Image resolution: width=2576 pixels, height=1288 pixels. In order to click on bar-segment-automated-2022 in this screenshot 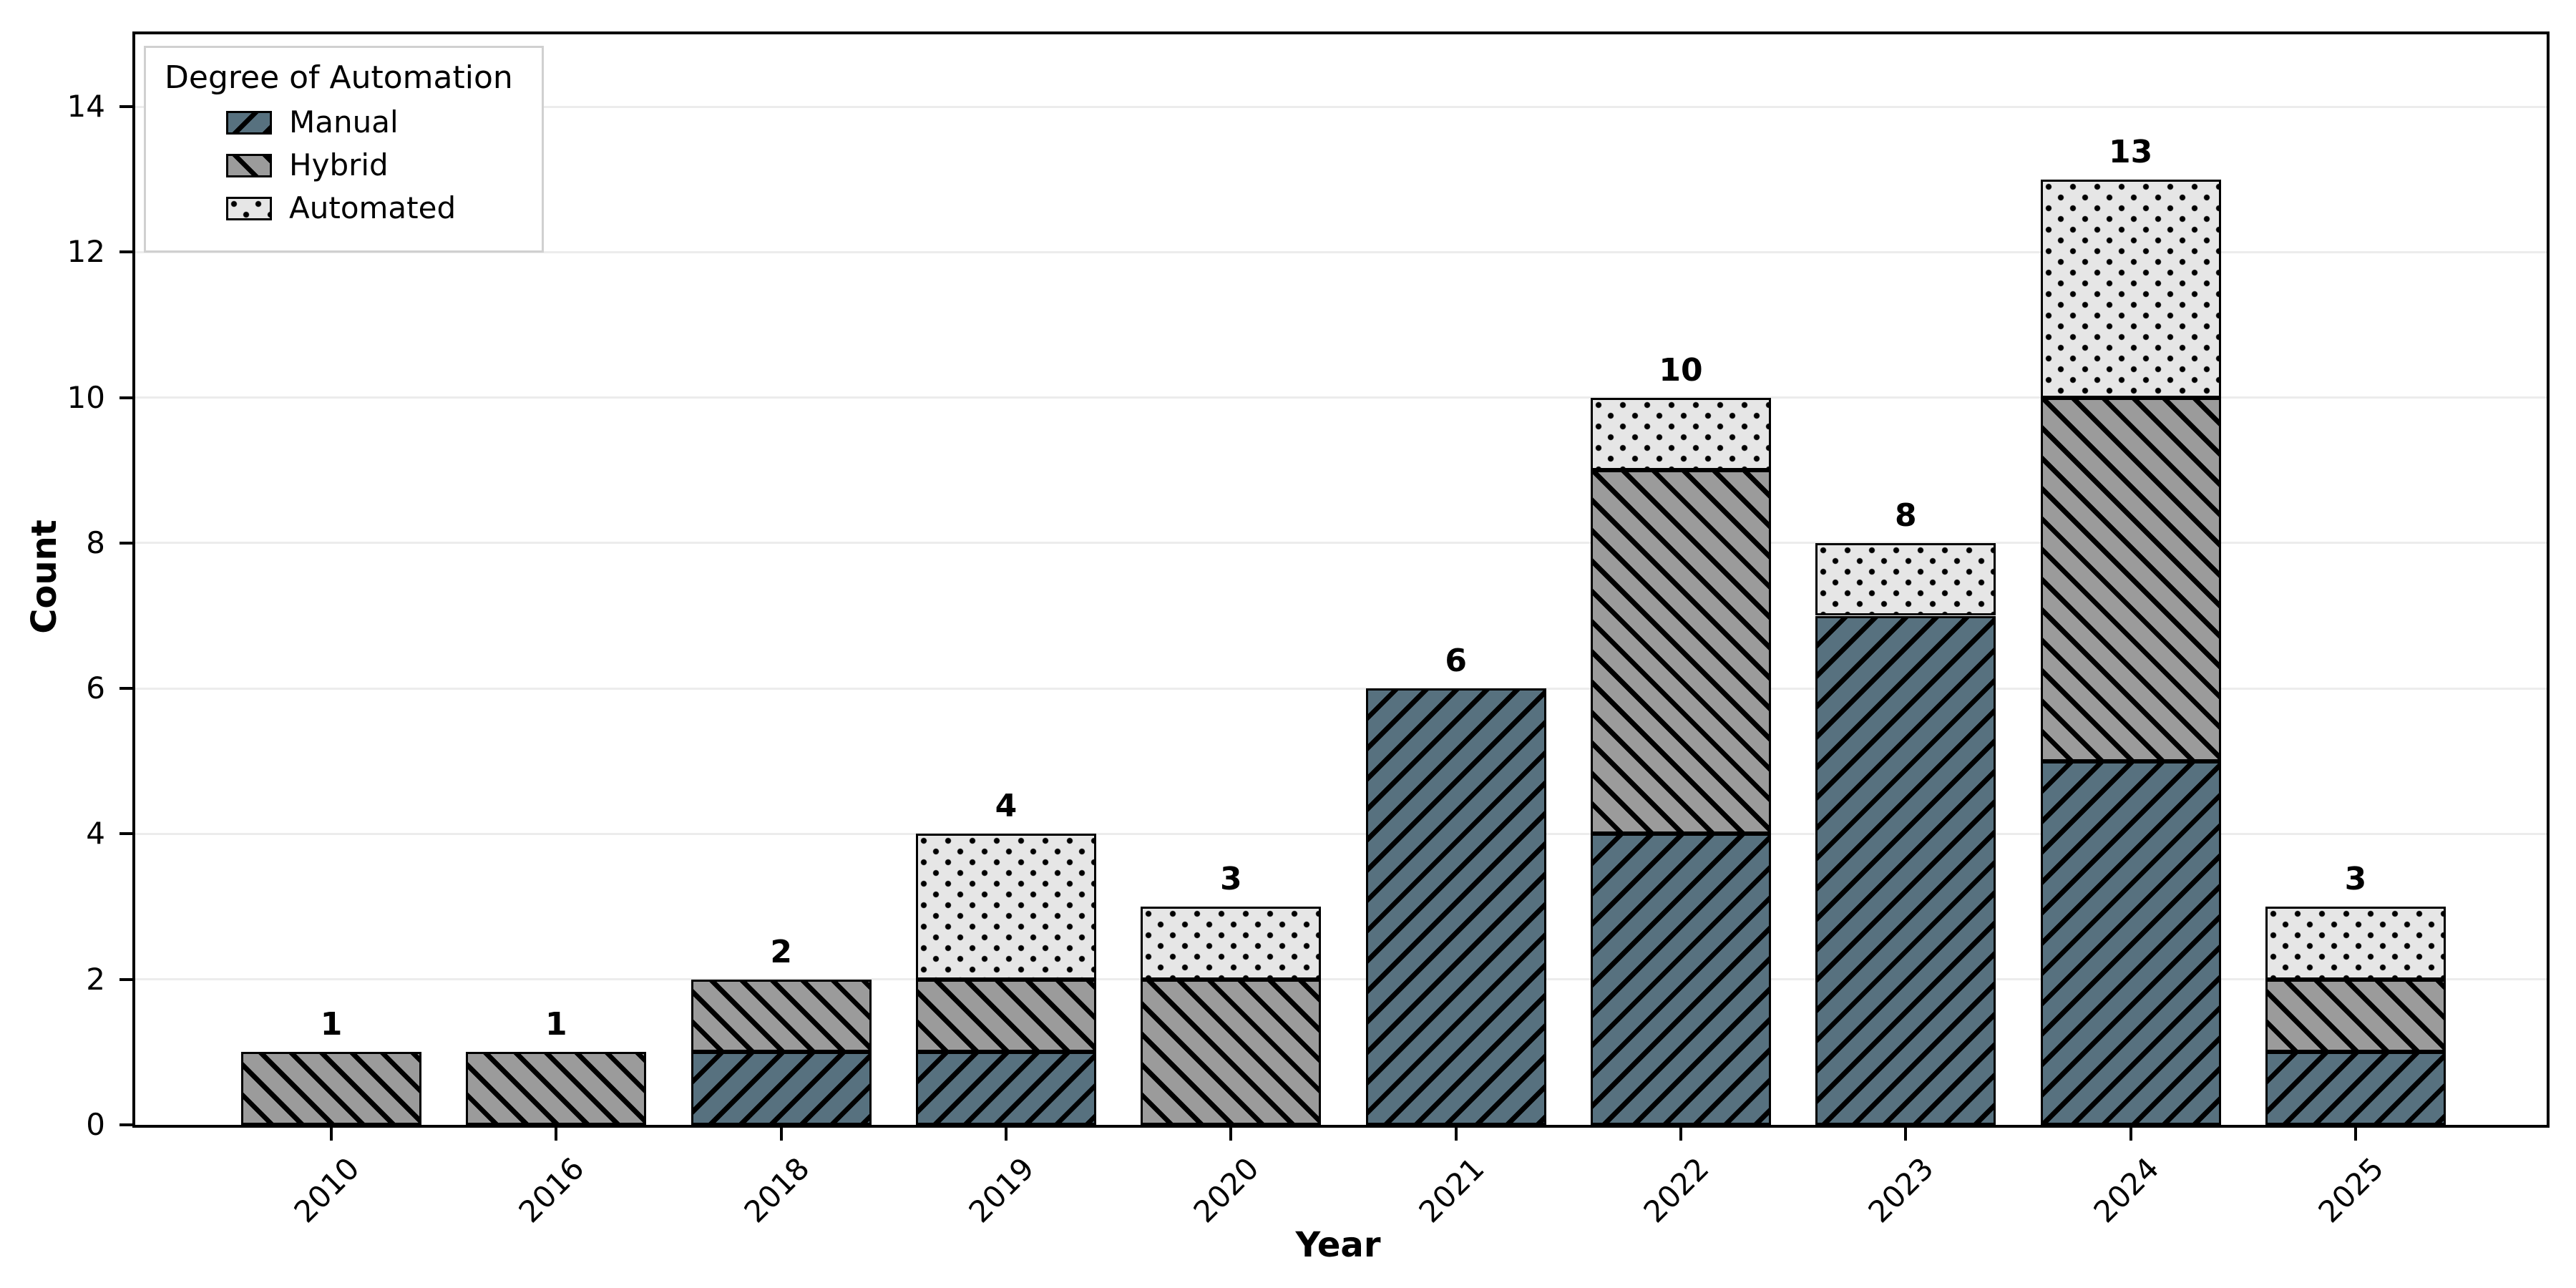, I will do `click(1680, 434)`.